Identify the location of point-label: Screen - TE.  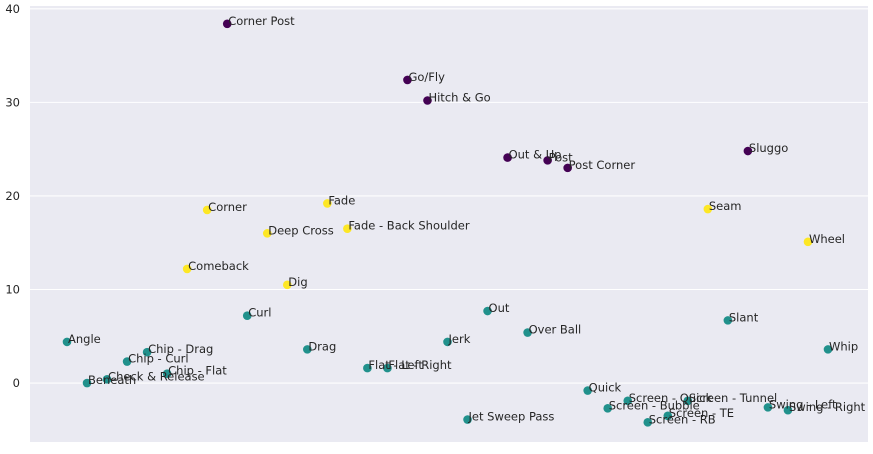
(701, 413).